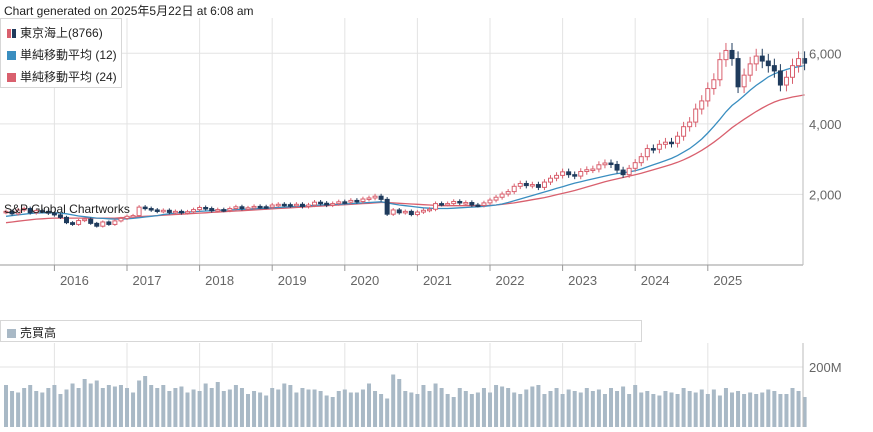 The height and width of the screenshot is (432, 873). Describe the element at coordinates (147, 280) in the screenshot. I see `x-tick-label: 2017` at that location.